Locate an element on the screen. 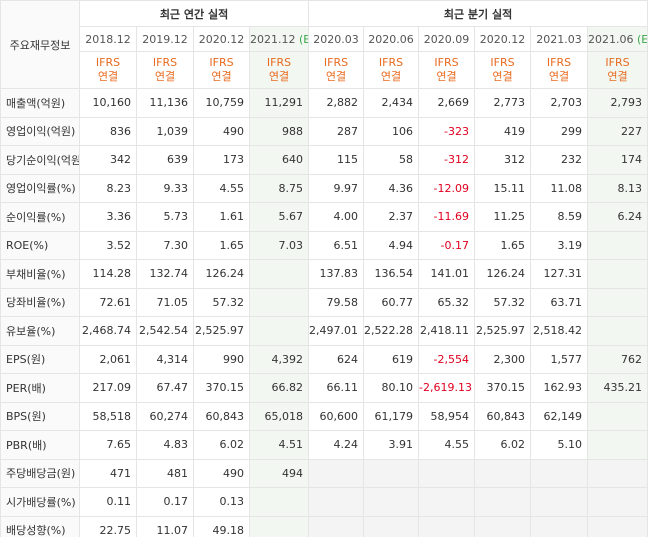 The height and width of the screenshot is (537, 648). table-cell: 2,418.11 is located at coordinates (447, 331).